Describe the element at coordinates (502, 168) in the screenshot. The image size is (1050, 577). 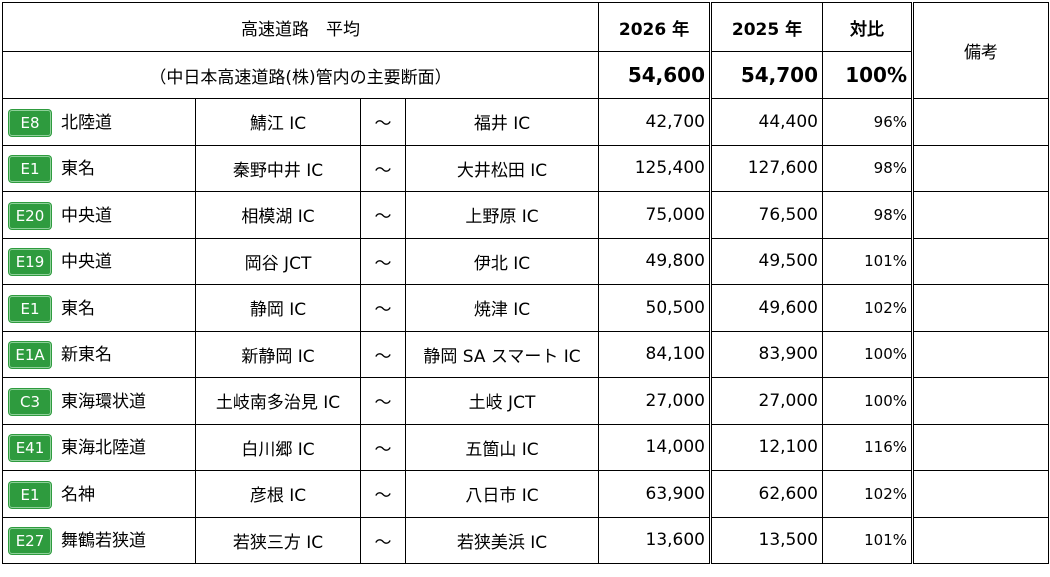
I see `to-point: 大井松田 IC` at that location.